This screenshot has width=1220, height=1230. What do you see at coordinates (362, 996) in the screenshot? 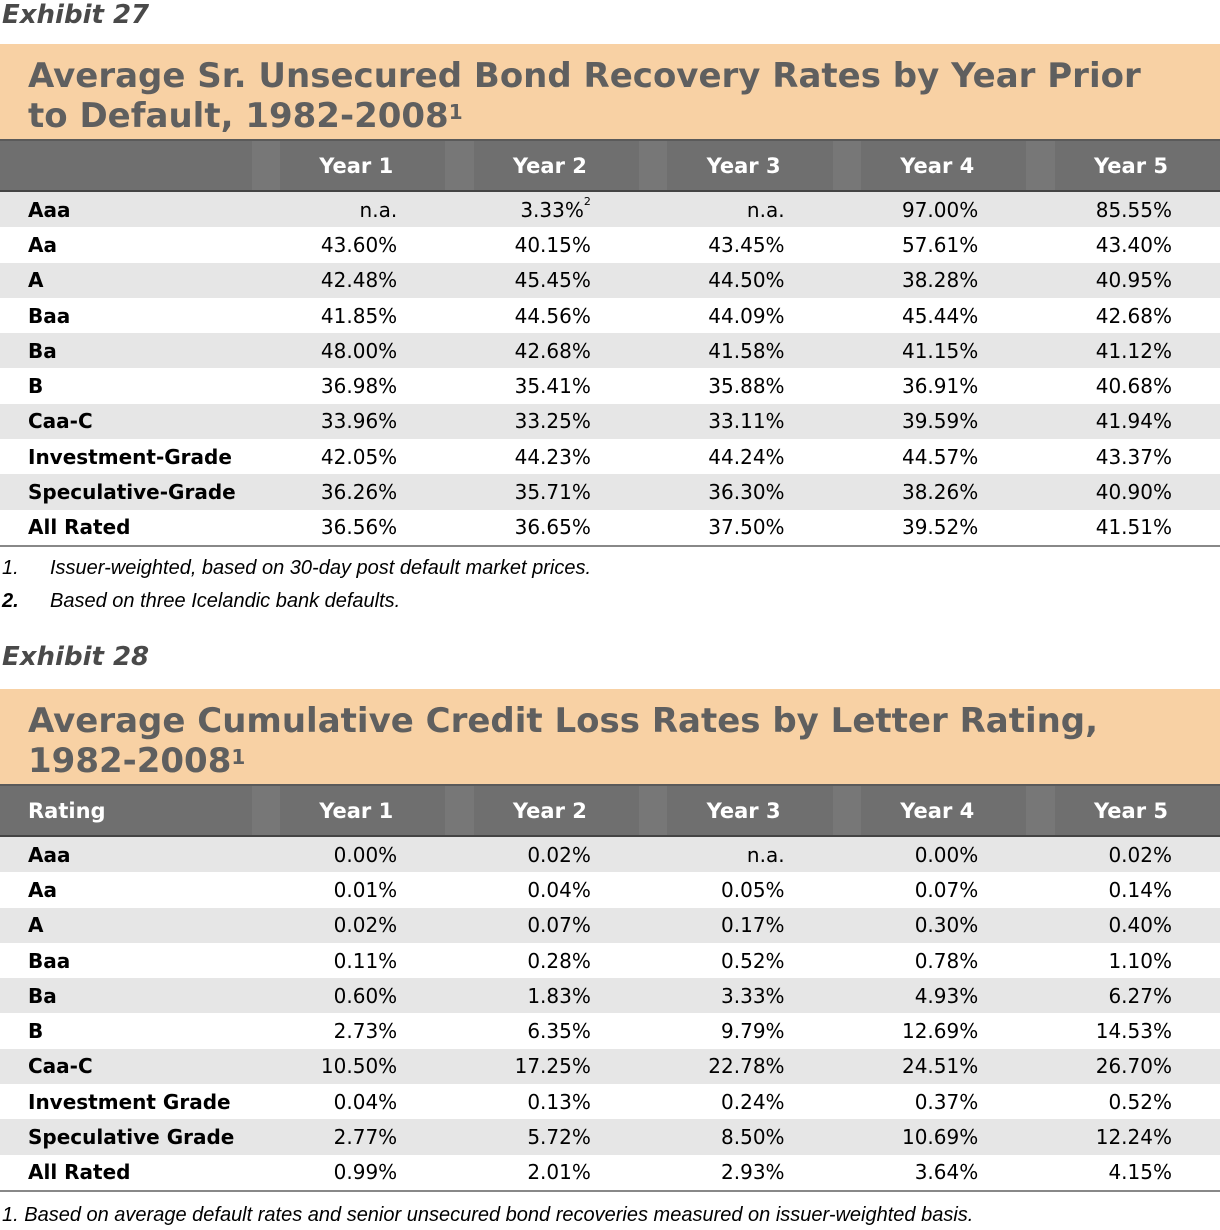
I see `table-cell: 0.60%` at bounding box center [362, 996].